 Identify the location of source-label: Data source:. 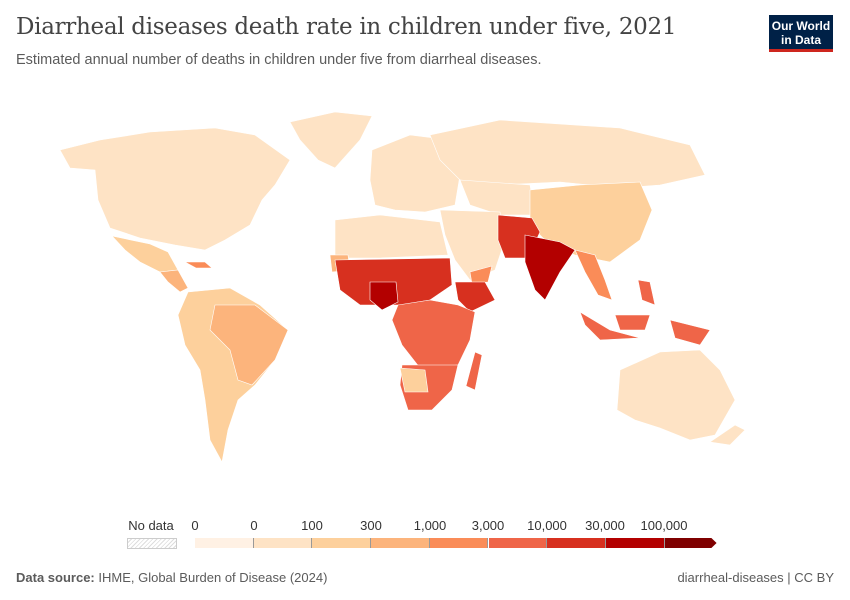
(55, 577).